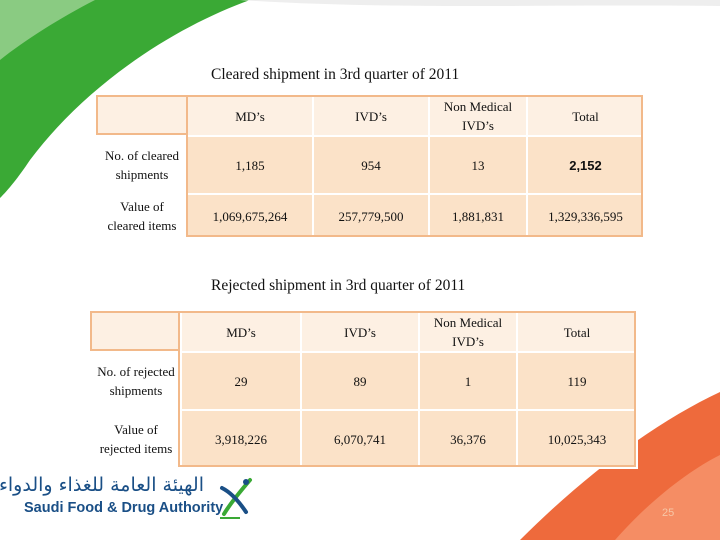 This screenshot has width=720, height=540. What do you see at coordinates (102, 485) in the screenshot?
I see `logo-arabic-text: الهيئة العامة للغذاء والدواء` at bounding box center [102, 485].